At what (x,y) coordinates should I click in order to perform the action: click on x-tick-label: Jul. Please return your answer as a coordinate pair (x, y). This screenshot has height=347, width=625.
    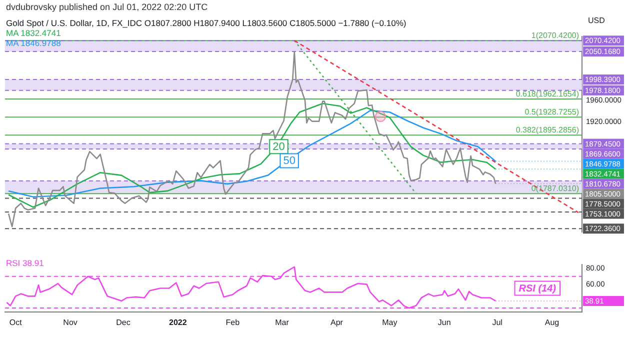
    Looking at the image, I should click on (497, 323).